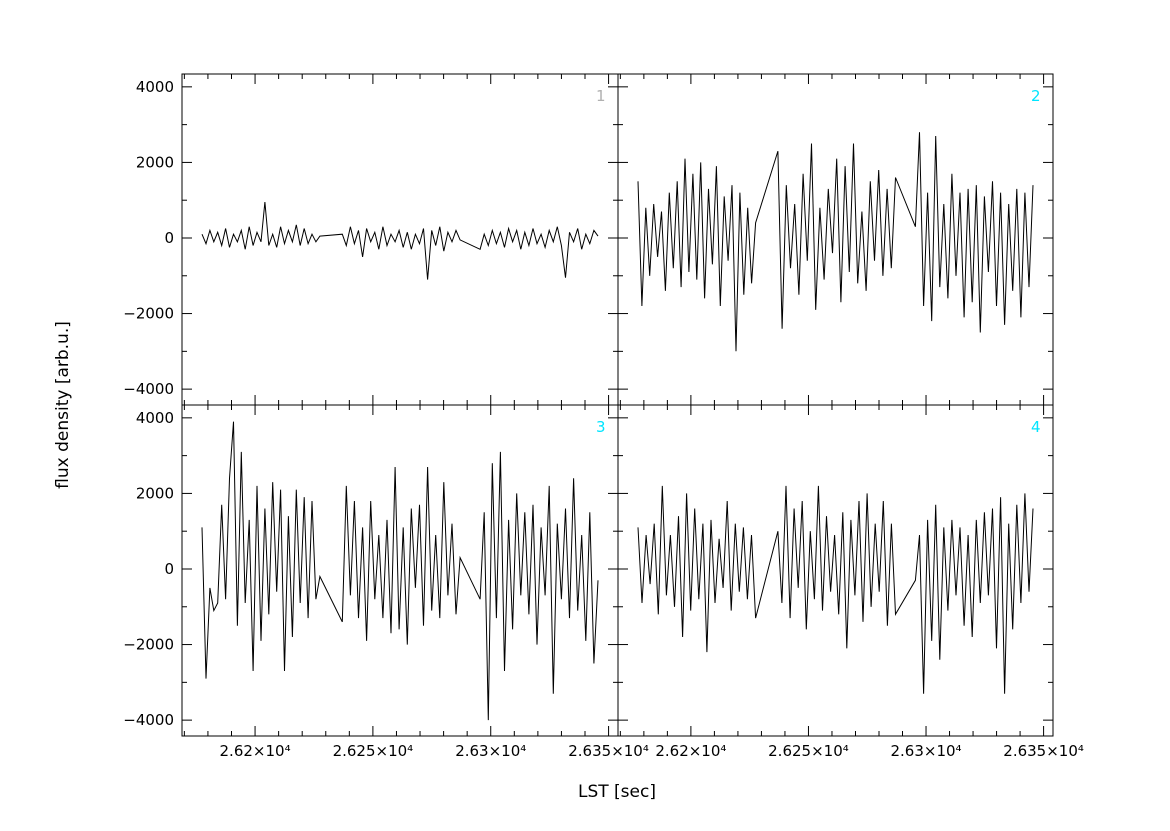 The width and height of the screenshot is (1170, 831). I want to click on x-axis-label: LST [sec], so click(617, 792).